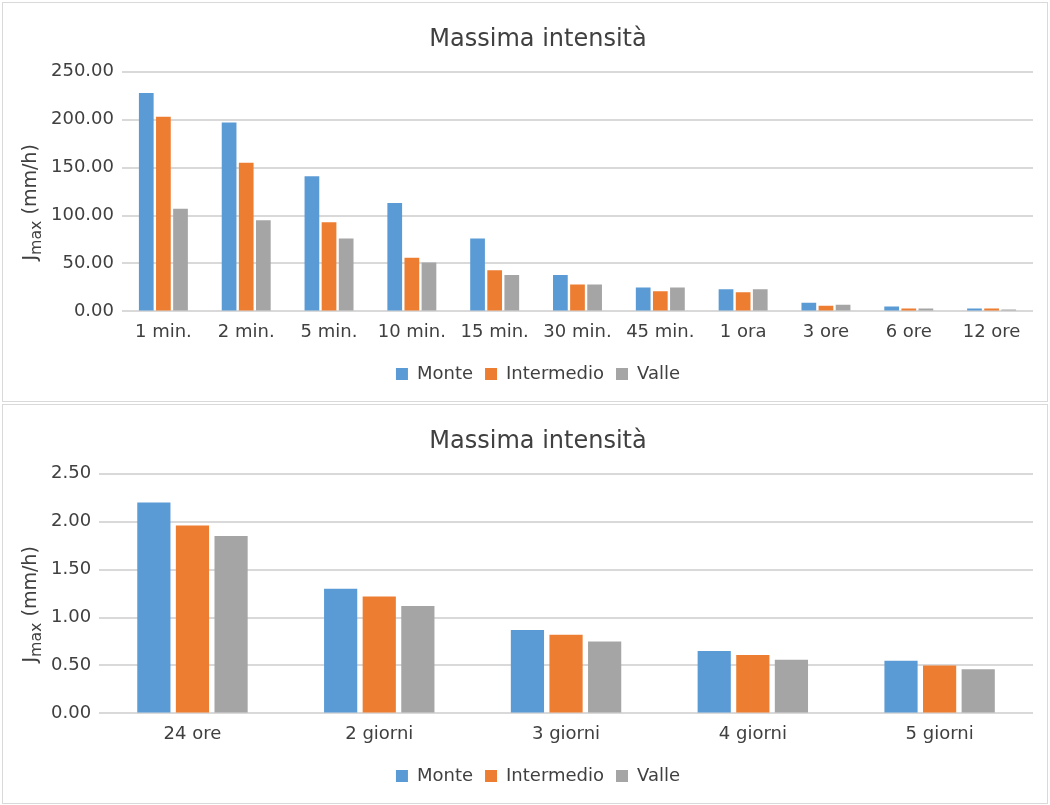  What do you see at coordinates (71, 664) in the screenshot?
I see `y-tick-label: 0.50` at bounding box center [71, 664].